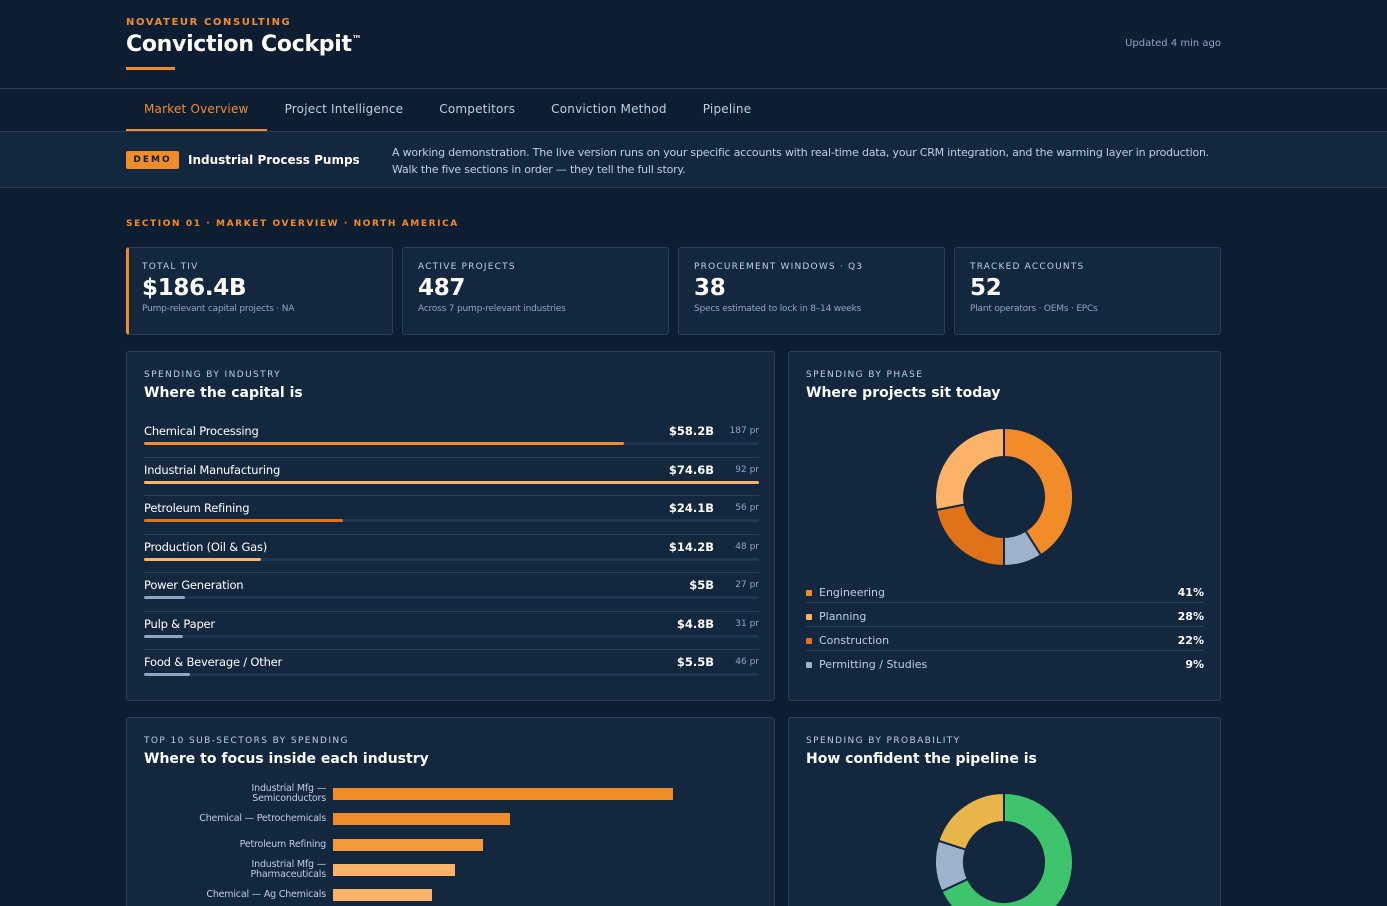 The width and height of the screenshot is (1387, 906). I want to click on industry-name: Industrial Manufacturing, so click(212, 469).